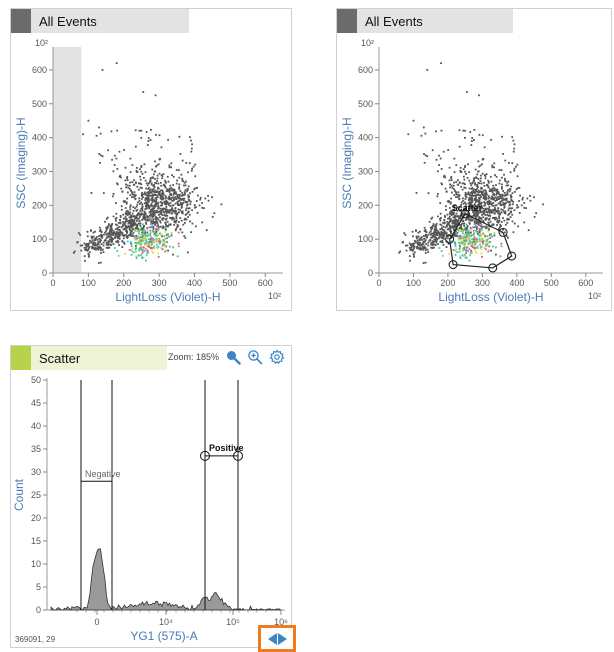 The image size is (614, 652). I want to click on plot-title: Scatter, so click(99, 358).